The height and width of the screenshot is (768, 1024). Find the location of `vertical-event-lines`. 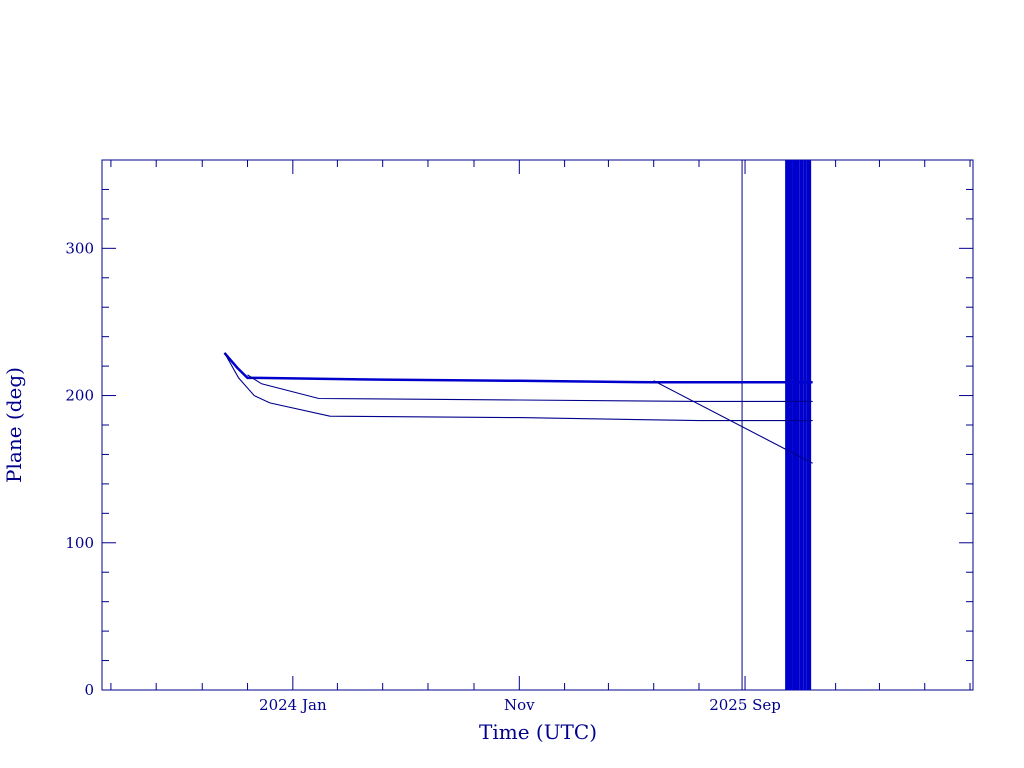

vertical-event-lines is located at coordinates (776, 425).